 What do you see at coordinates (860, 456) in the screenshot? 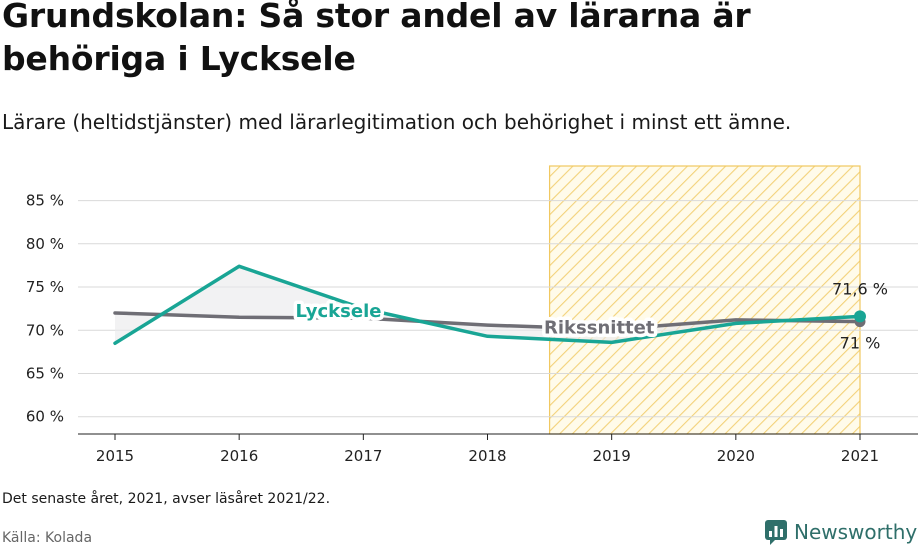
I see `x-tick-label: 2021` at bounding box center [860, 456].